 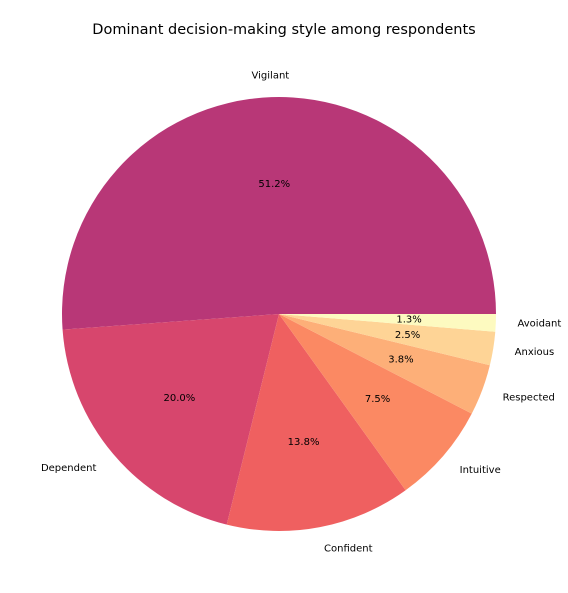 What do you see at coordinates (170, 419) in the screenshot?
I see `pie-slice-dependent` at bounding box center [170, 419].